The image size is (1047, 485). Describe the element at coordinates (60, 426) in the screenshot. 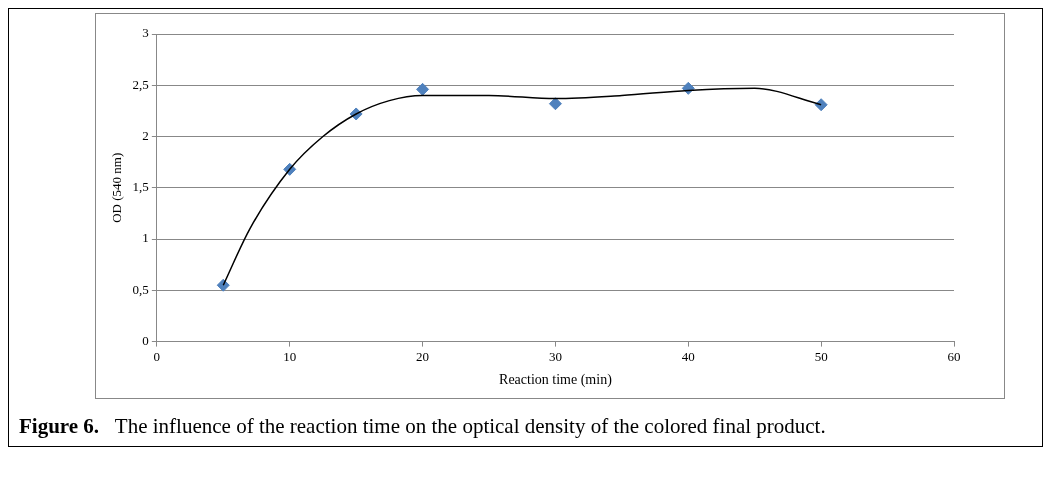

I see `caption: Figure 6.` at that location.